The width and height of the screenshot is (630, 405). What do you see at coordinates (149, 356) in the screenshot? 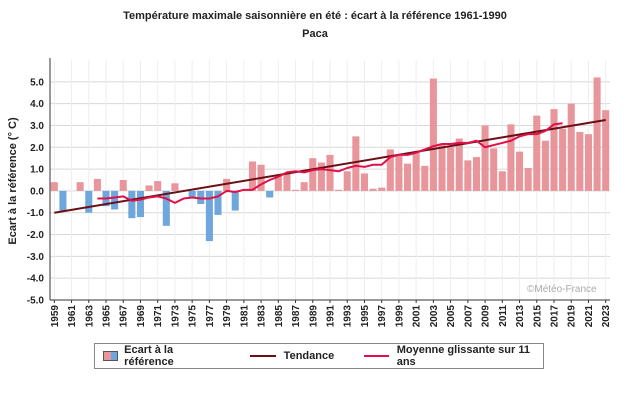
I see `legend-label-bars: Ecart à la référence` at bounding box center [149, 356].